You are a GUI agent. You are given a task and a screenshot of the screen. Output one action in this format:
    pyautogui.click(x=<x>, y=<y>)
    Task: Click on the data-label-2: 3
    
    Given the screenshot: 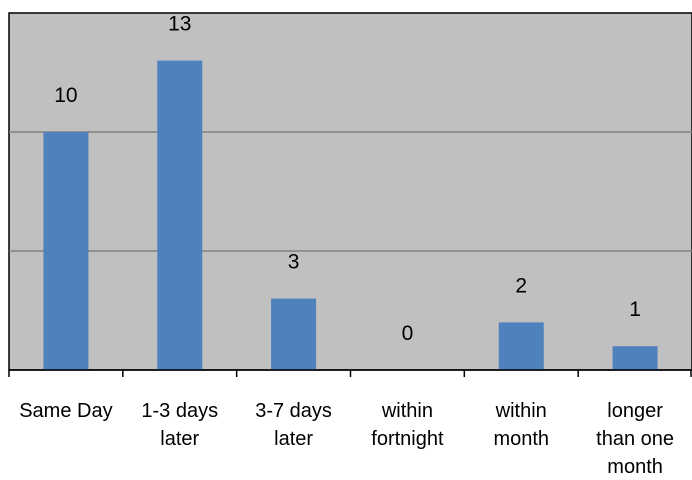 What is the action you would take?
    pyautogui.click(x=294, y=262)
    